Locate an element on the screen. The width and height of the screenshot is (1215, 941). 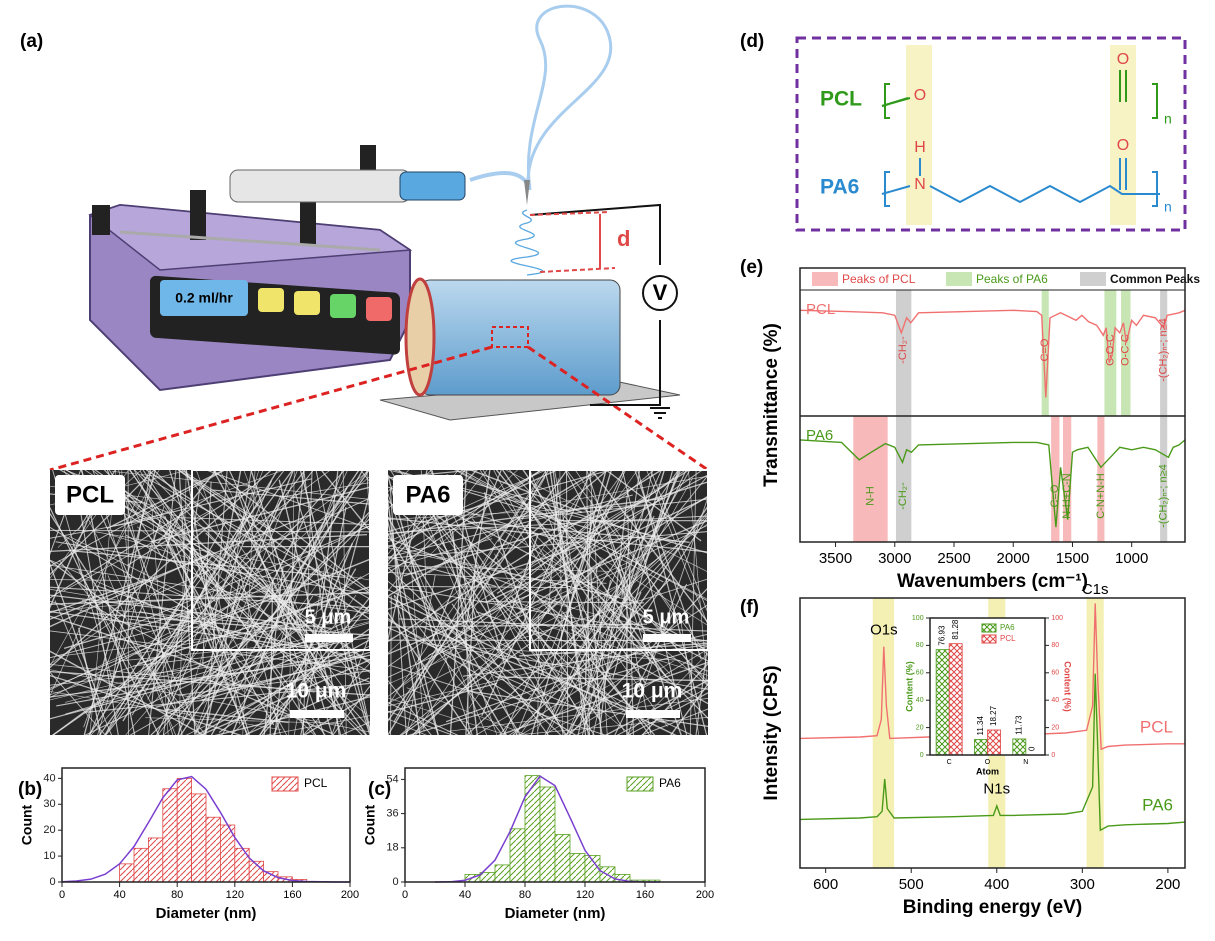
scale-text: 10 μm is located at coordinates (652, 691).